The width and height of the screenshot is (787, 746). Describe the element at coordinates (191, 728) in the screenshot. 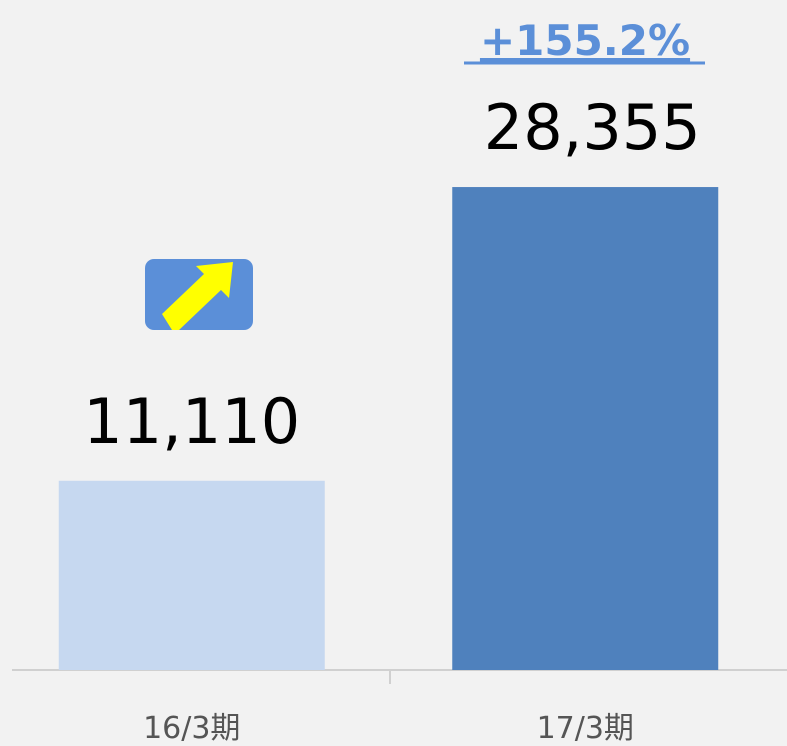

I see `x-tick-label: 16/3期` at that location.